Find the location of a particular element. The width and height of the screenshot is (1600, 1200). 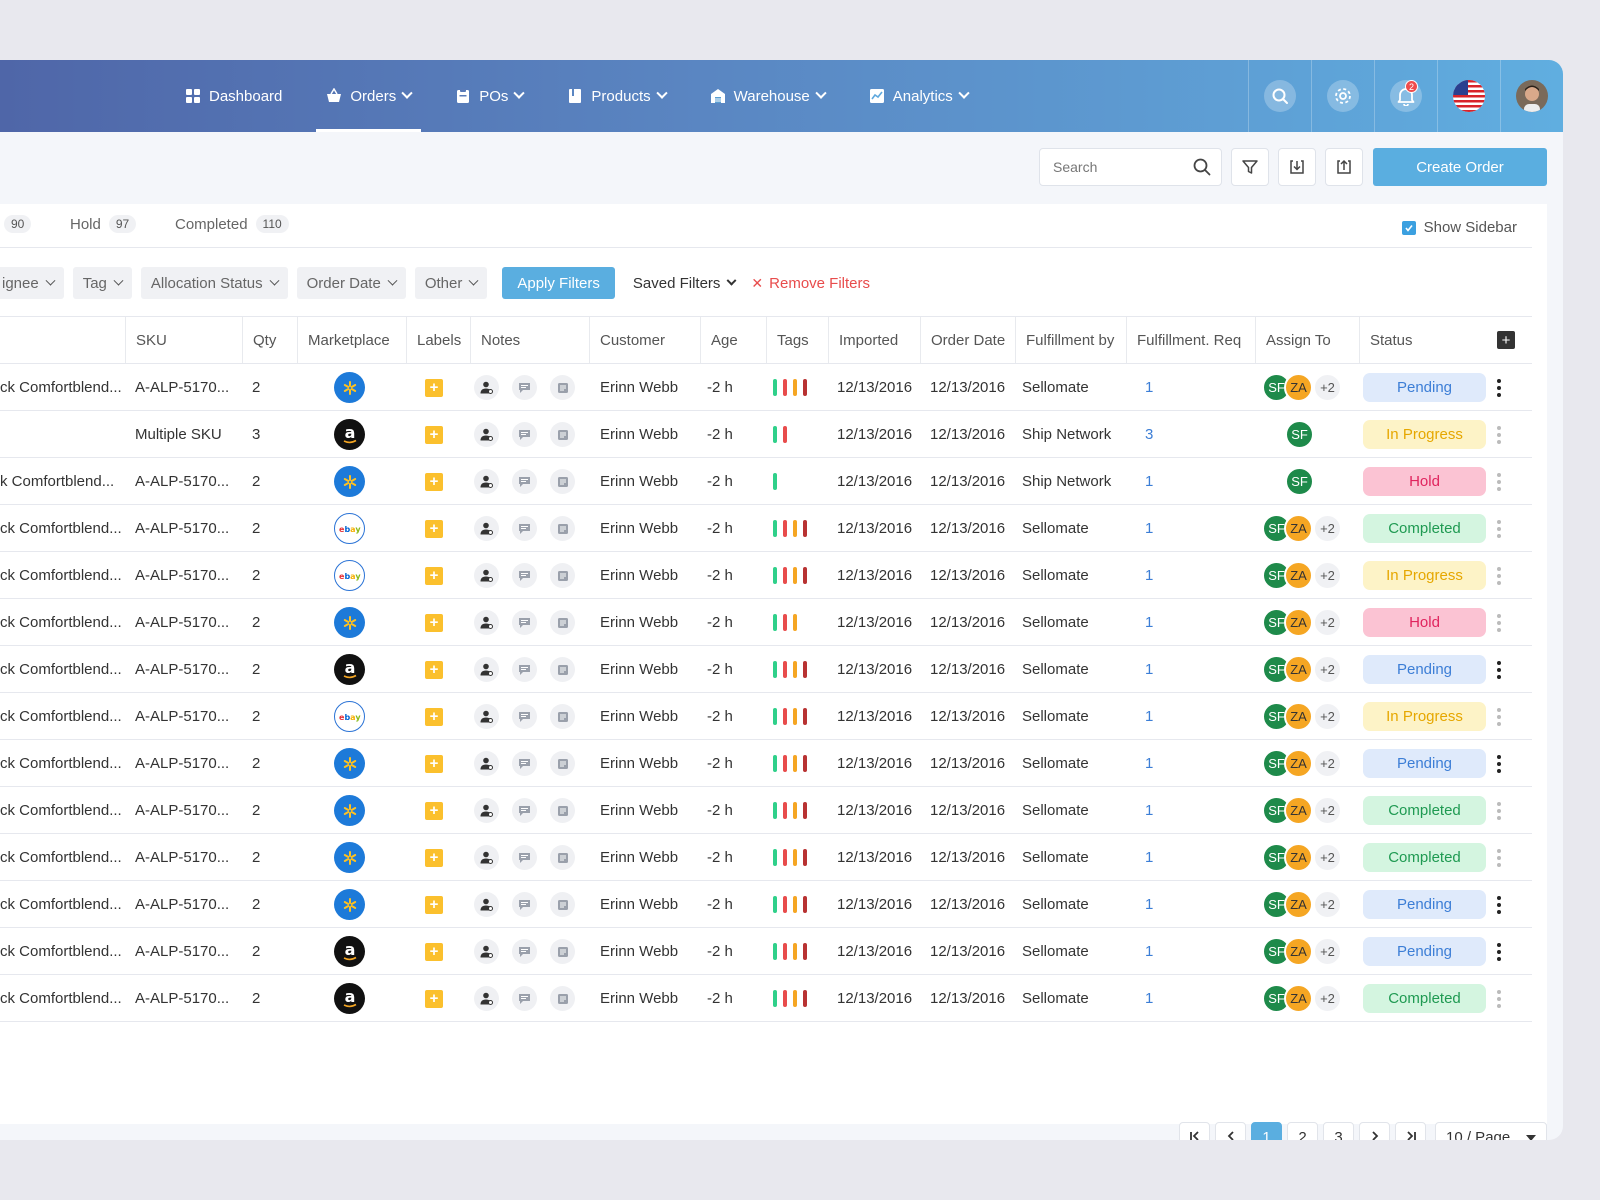

last-page-button is located at coordinates (1410, 1131).